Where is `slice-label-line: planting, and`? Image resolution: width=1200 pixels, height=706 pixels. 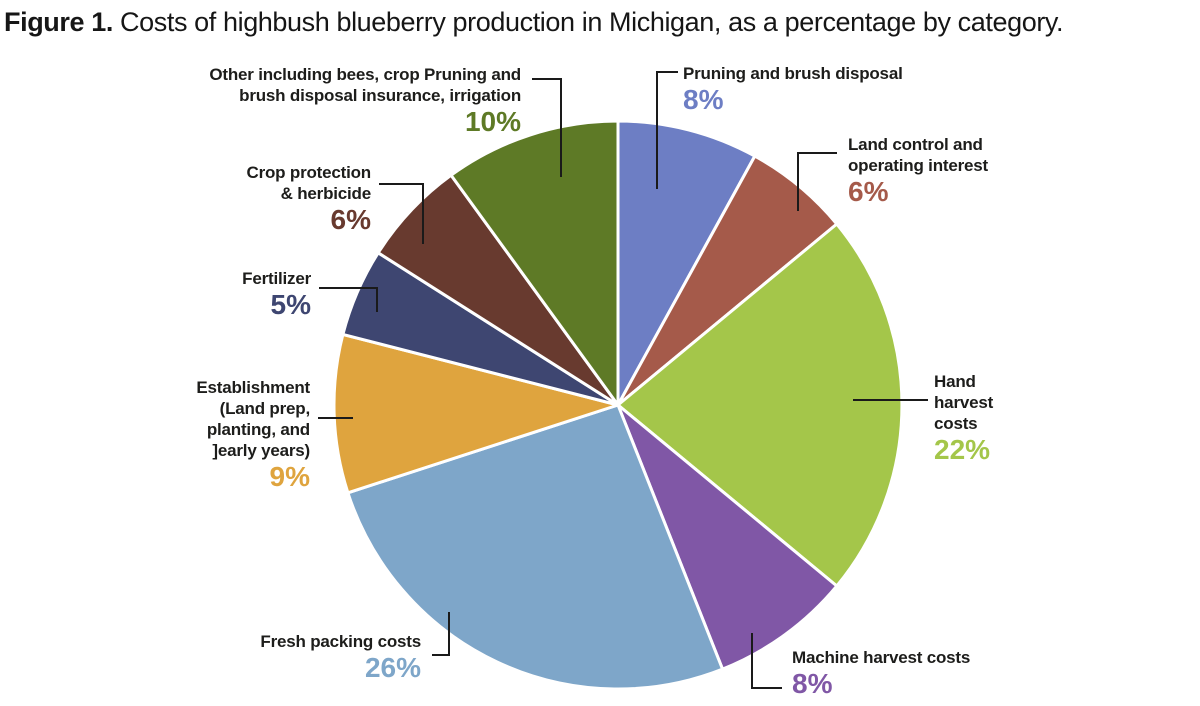 slice-label-line: planting, and is located at coordinates (258, 429).